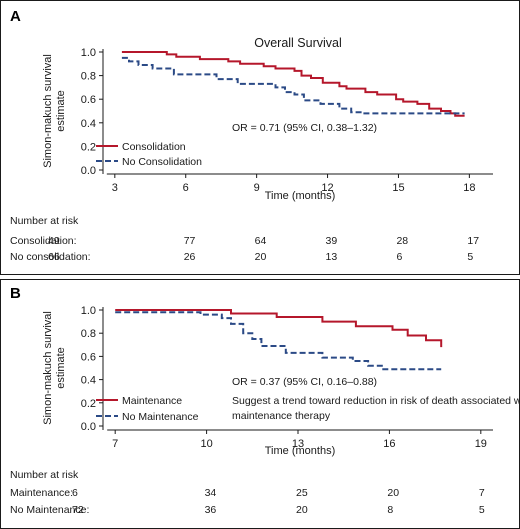 The image size is (520, 529). What do you see at coordinates (54, 241) in the screenshot?
I see `risk-value: 49` at bounding box center [54, 241].